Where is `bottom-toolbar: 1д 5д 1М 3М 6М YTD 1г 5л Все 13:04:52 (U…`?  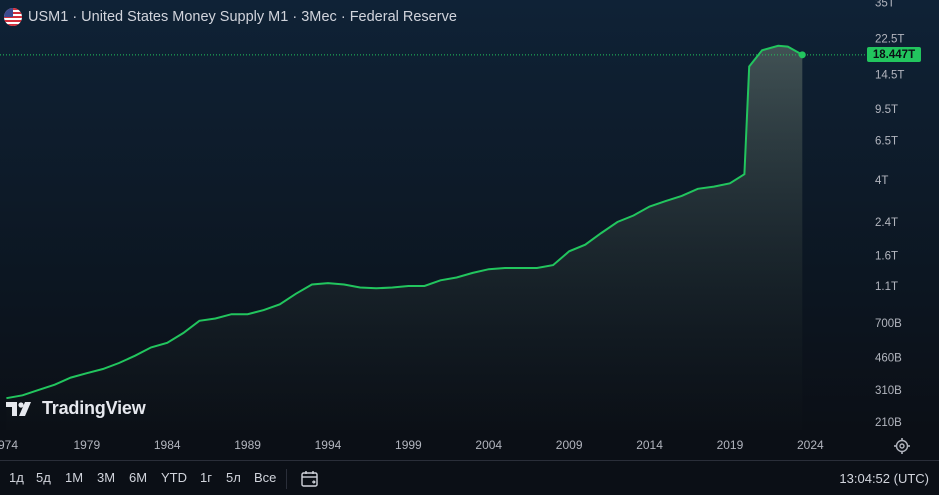 bottom-toolbar: 1д 5д 1М 3М 6М YTD 1г 5л Все 13:04:52 (U… is located at coordinates (469, 477).